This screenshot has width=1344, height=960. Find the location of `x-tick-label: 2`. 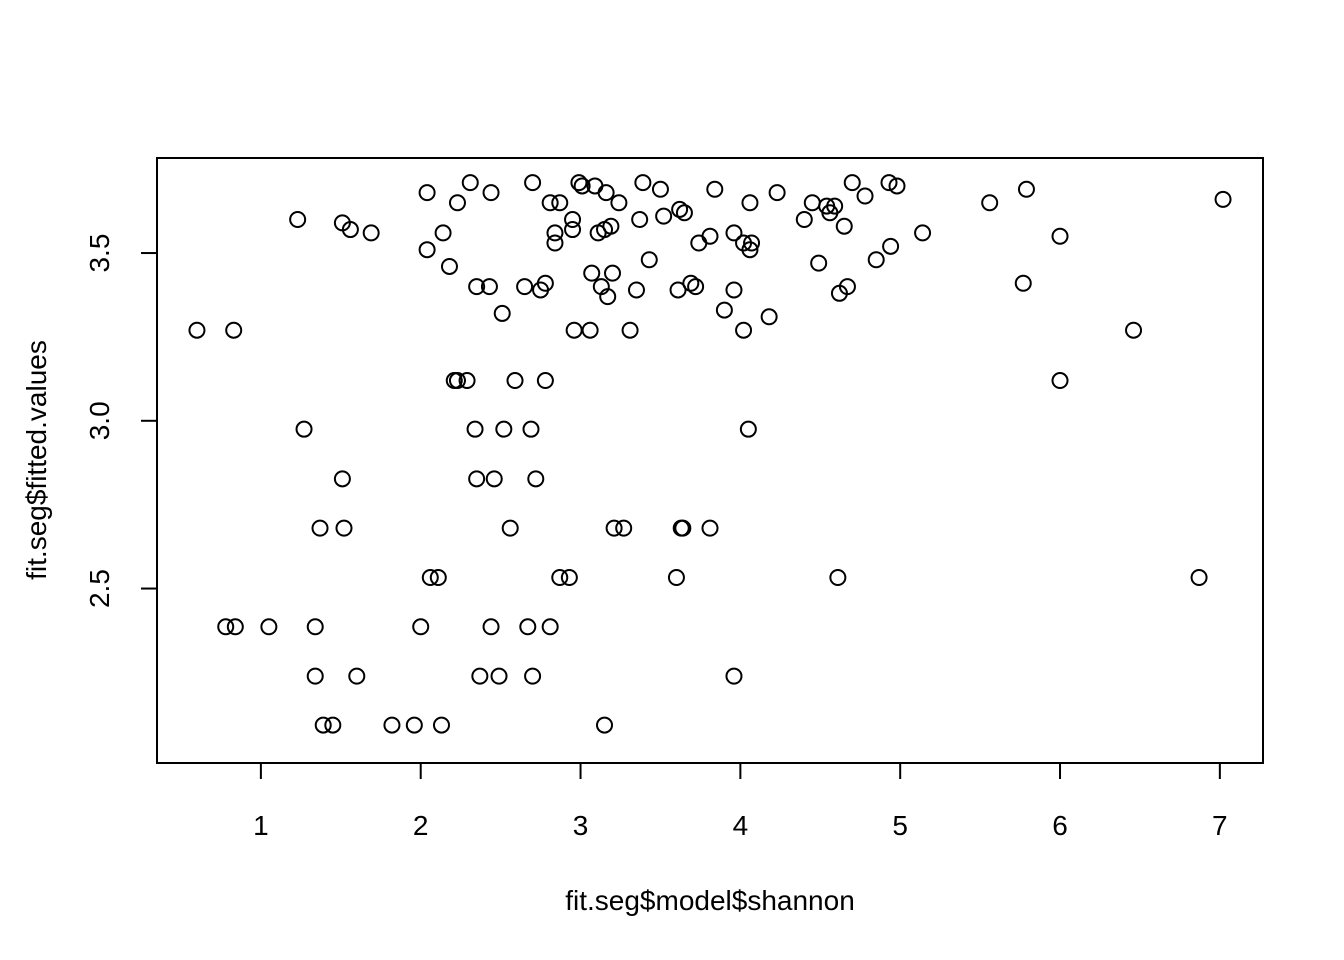

x-tick-label: 2 is located at coordinates (421, 825).